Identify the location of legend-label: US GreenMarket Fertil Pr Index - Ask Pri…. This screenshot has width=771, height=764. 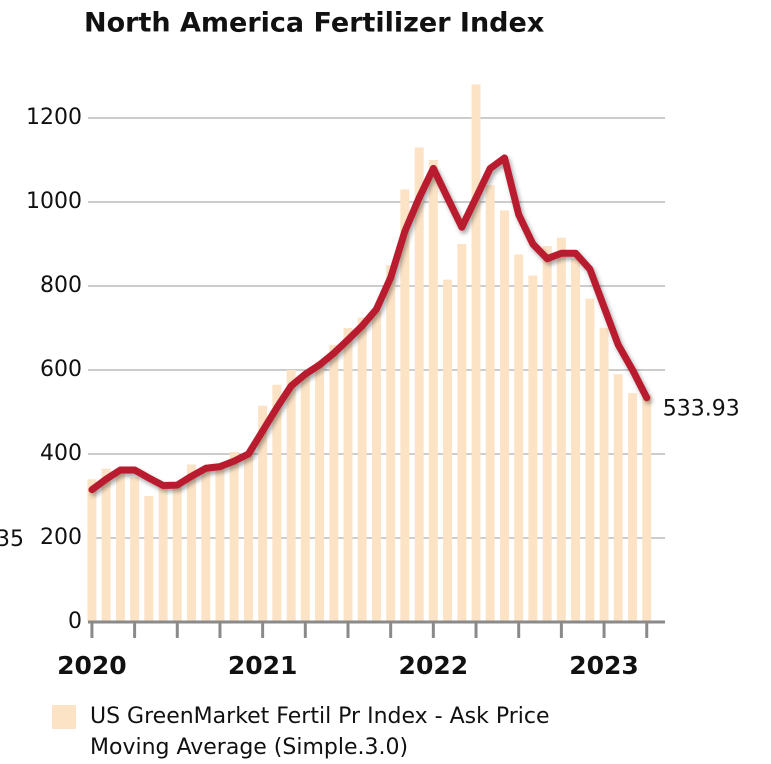
(320, 716).